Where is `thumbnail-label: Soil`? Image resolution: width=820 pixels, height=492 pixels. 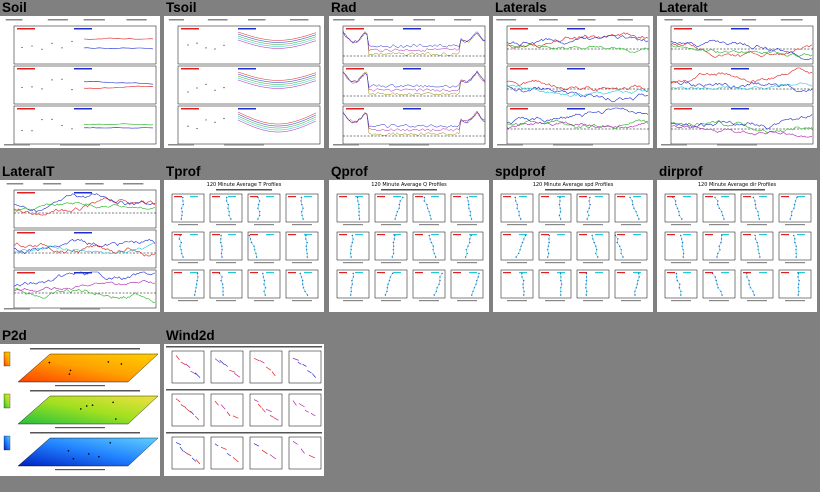 thumbnail-label: Soil is located at coordinates (14, 7).